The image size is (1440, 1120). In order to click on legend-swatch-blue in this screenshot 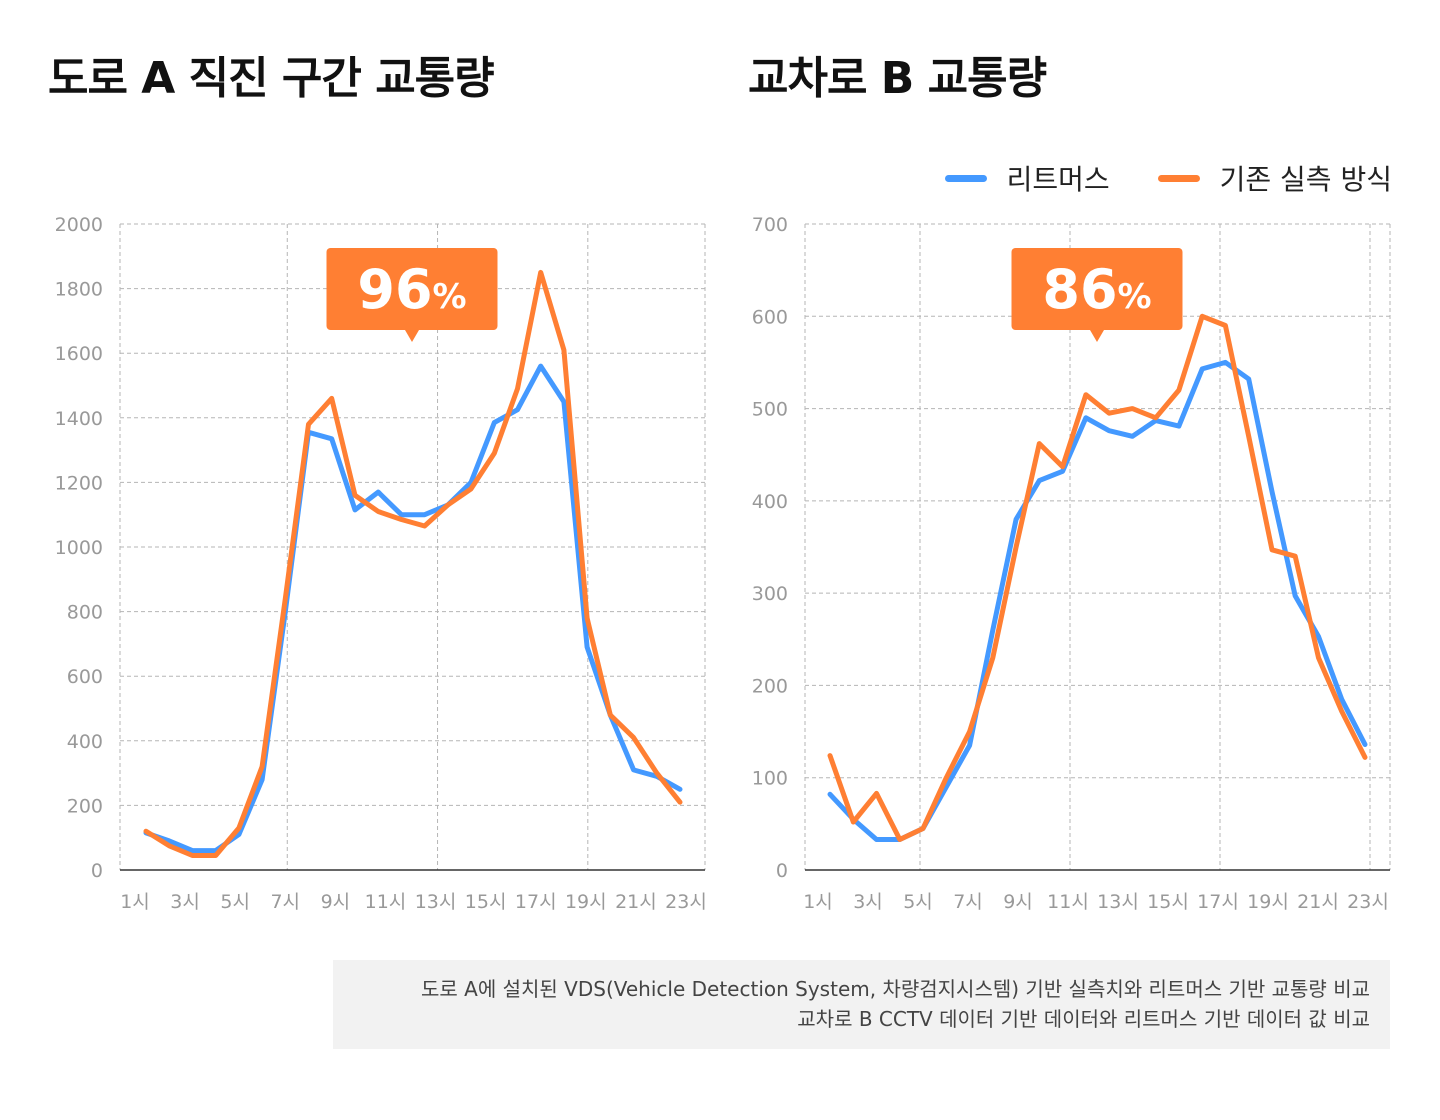, I will do `click(965, 178)`.